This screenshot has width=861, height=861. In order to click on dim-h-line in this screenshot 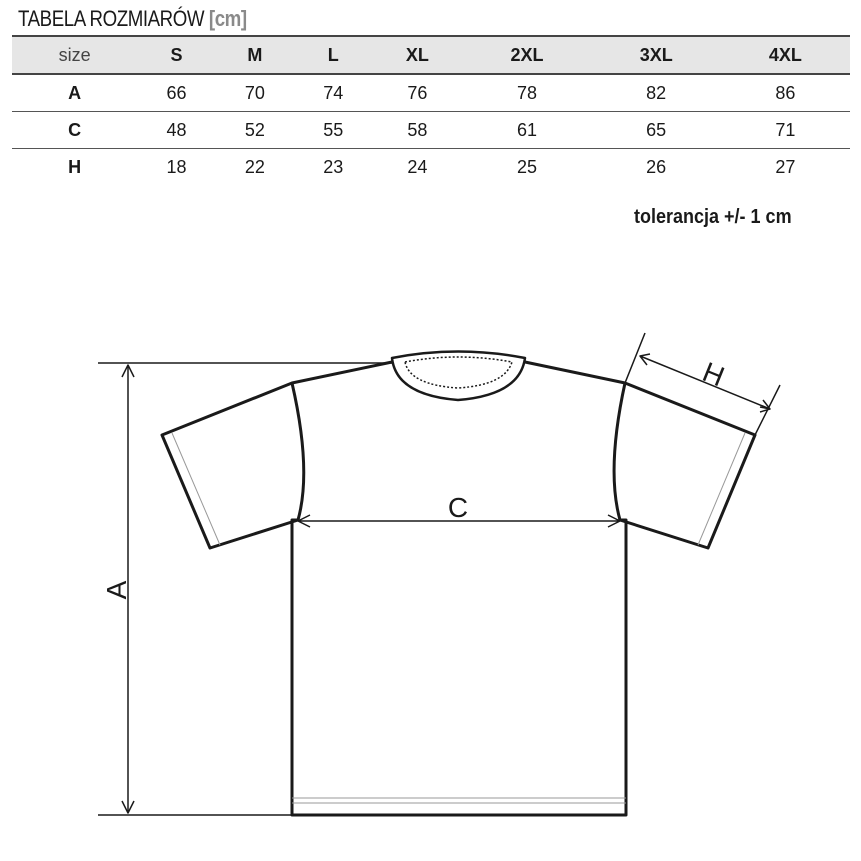, I will do `click(702, 384)`.